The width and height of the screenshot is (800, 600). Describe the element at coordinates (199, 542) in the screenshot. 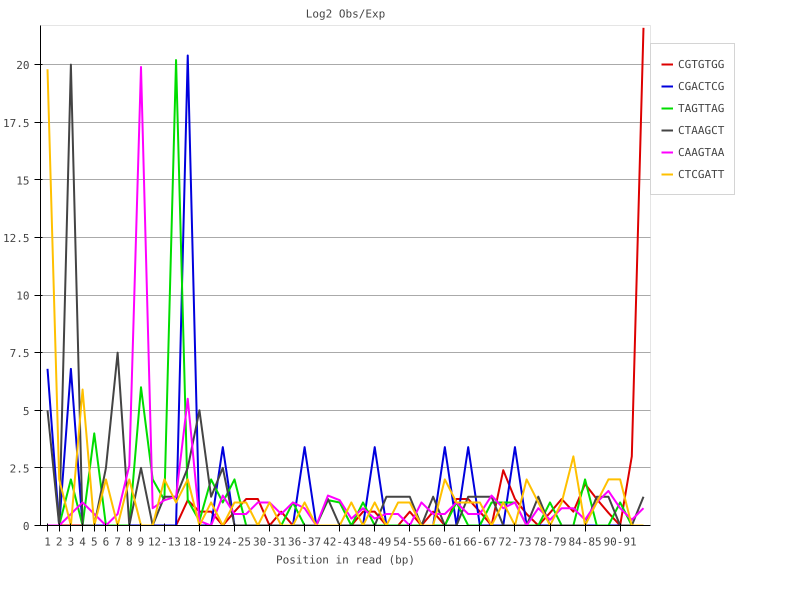

I see `x-tick-label: 18-19` at that location.